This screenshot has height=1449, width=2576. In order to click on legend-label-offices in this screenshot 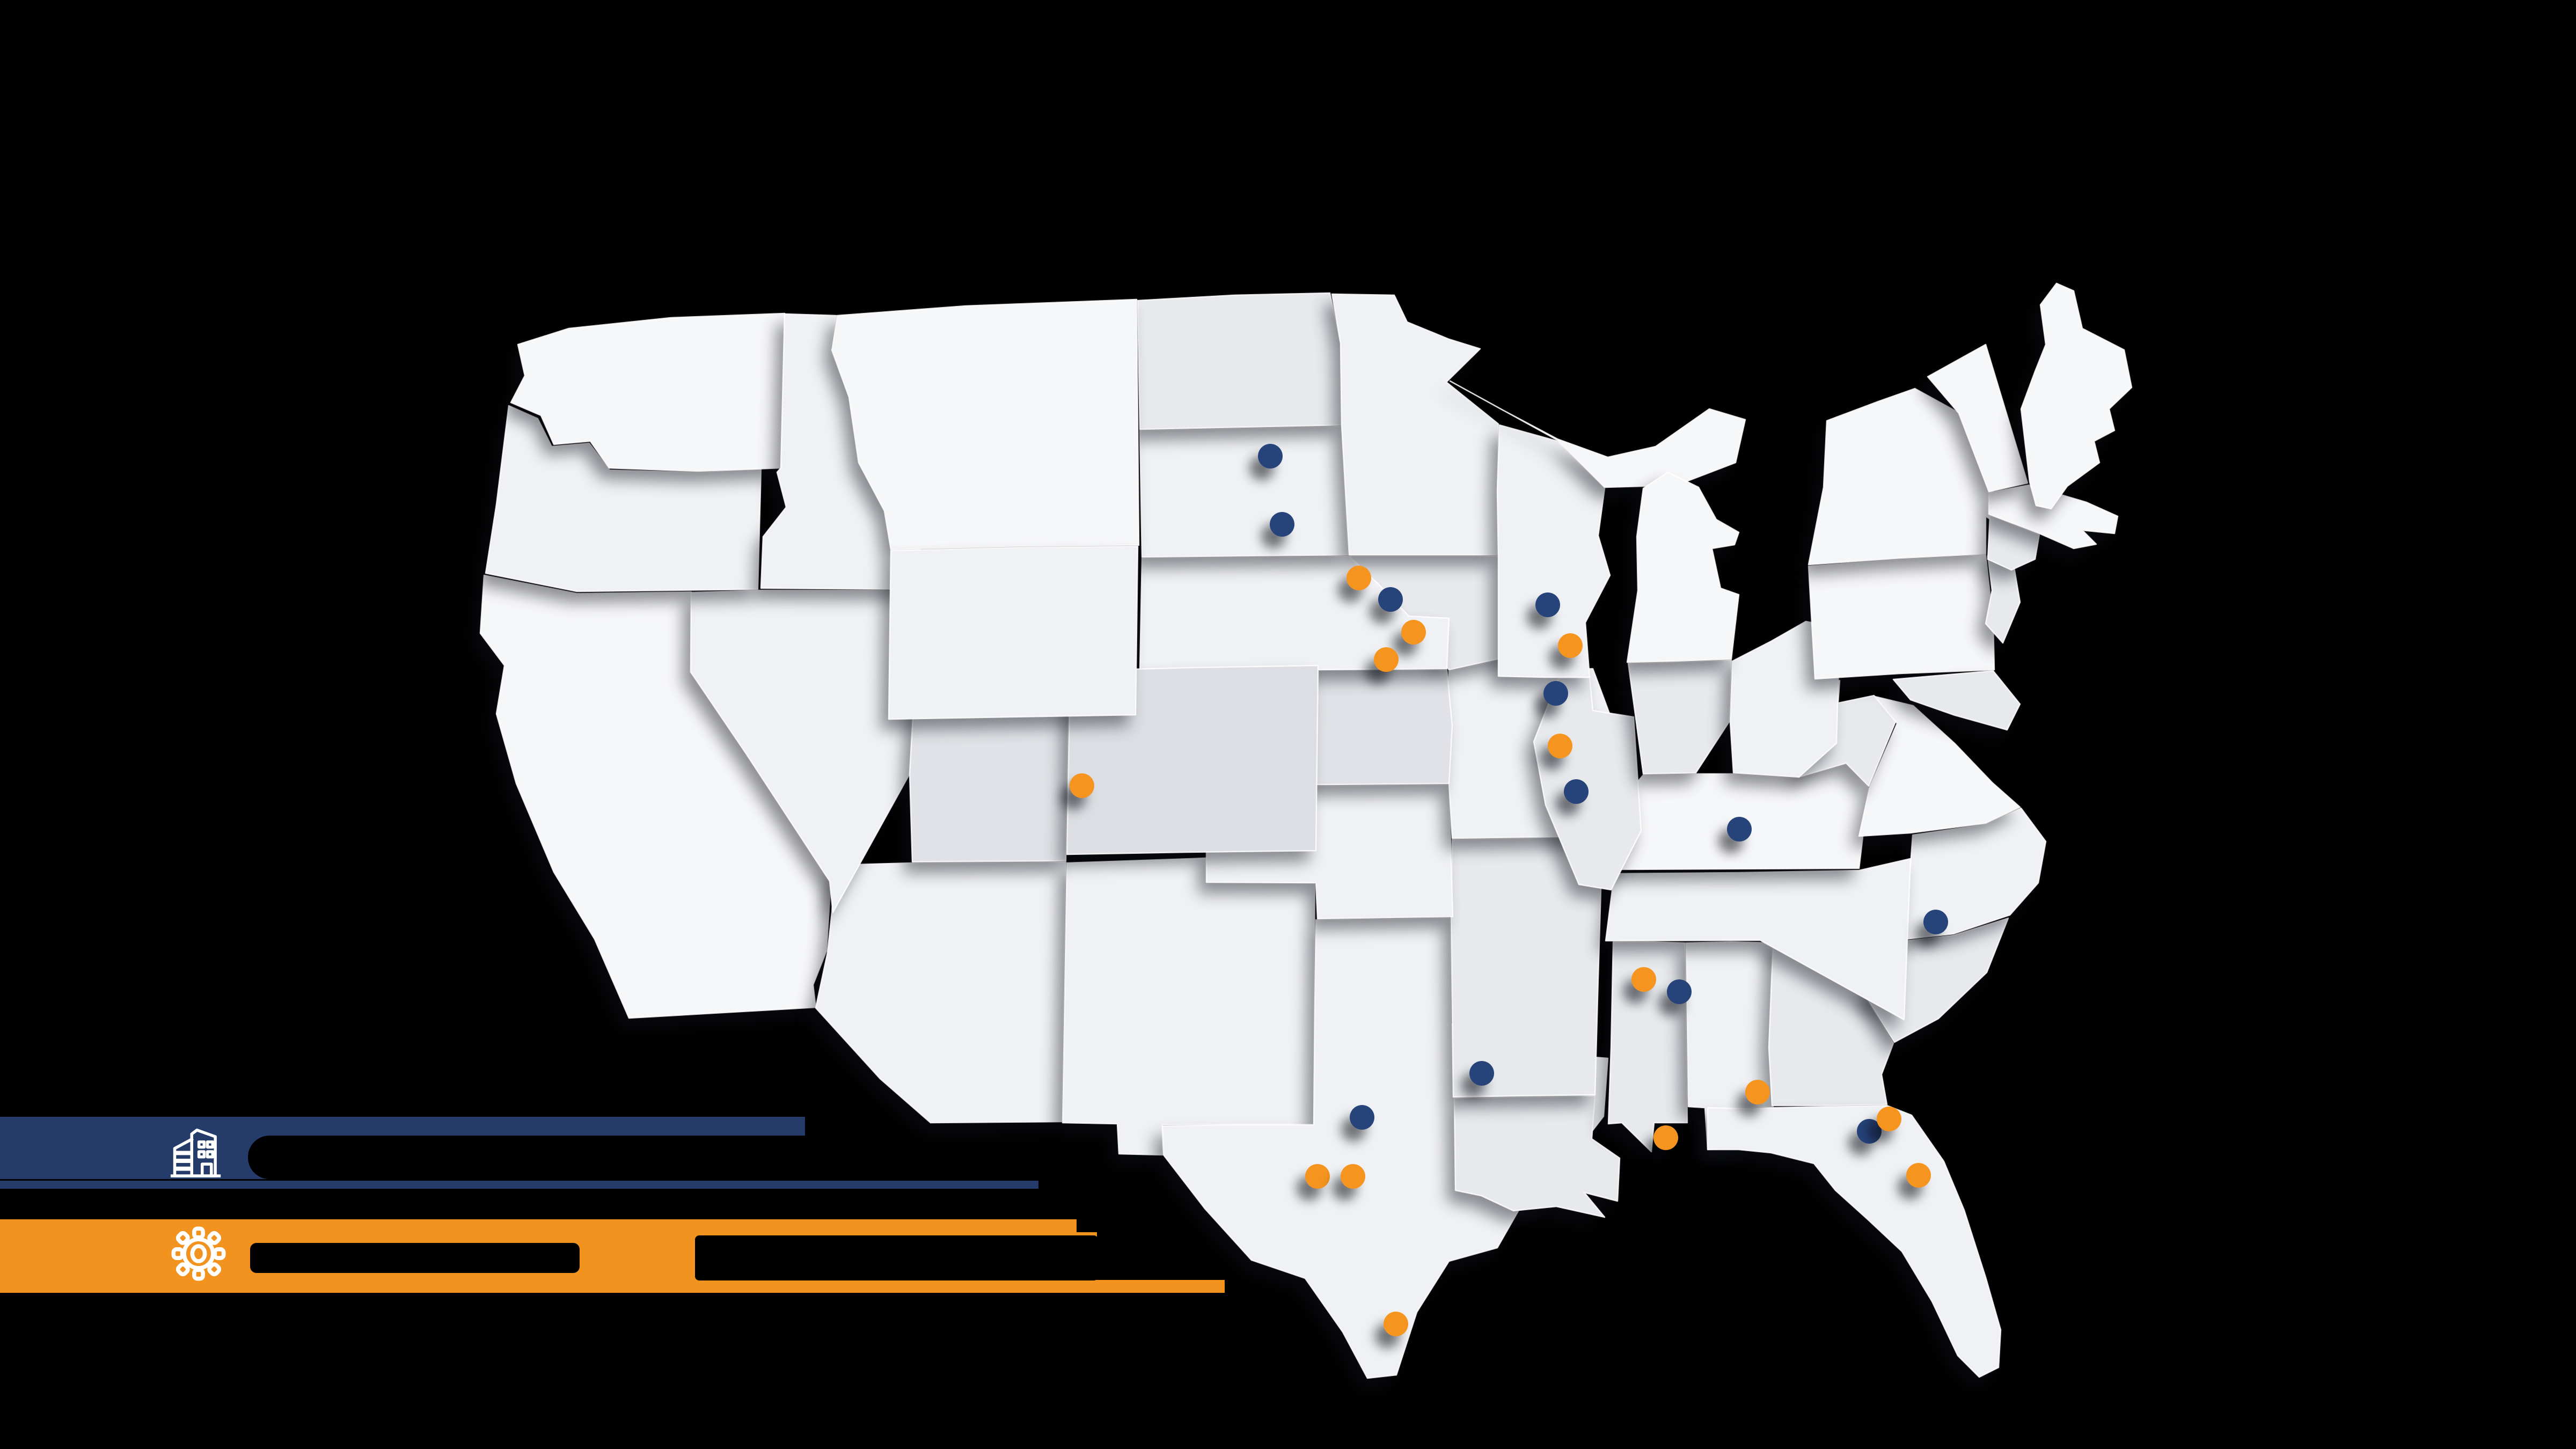, I will do `click(542, 1157)`.